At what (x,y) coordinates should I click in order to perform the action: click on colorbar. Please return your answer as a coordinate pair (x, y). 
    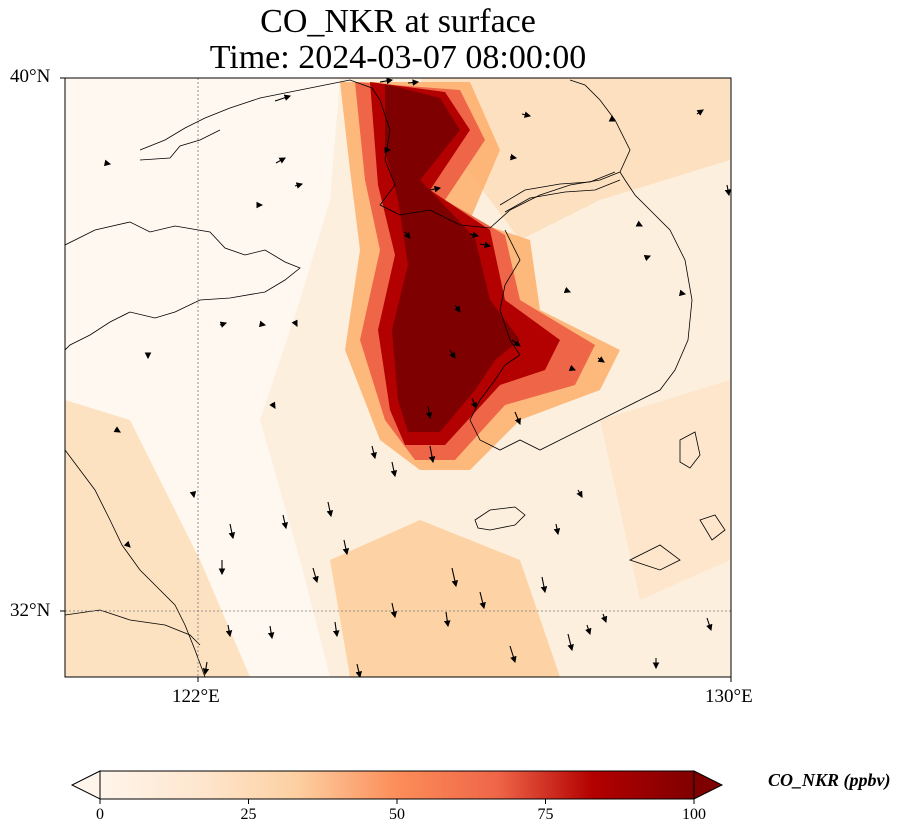
    Looking at the image, I should click on (397, 787).